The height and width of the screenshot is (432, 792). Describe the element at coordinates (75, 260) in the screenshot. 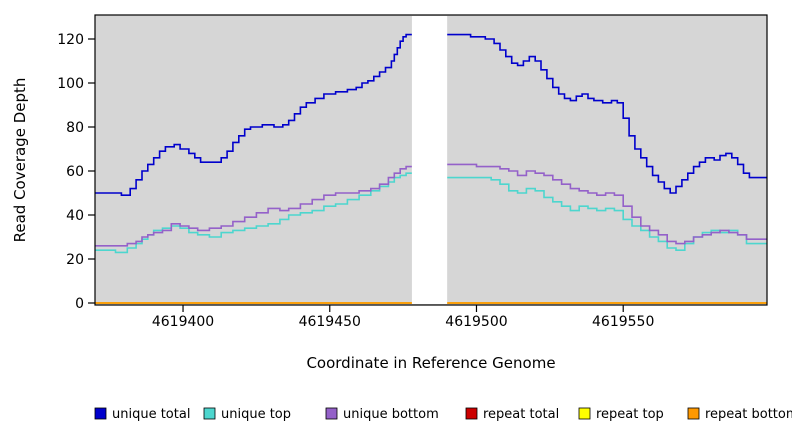

I see `y-tick-label: 20` at that location.